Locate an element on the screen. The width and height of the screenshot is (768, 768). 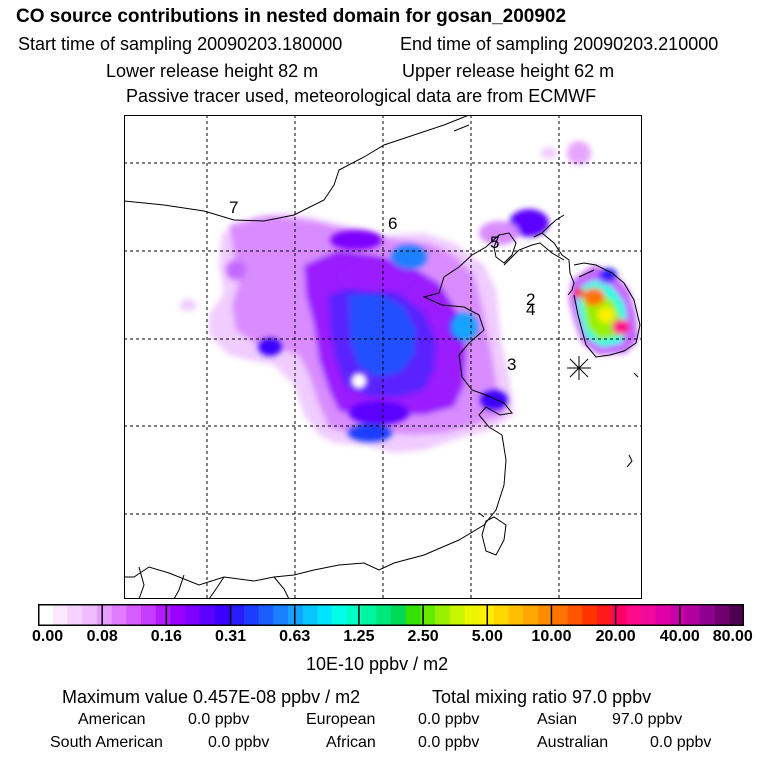
region-south-american-label: South American is located at coordinates (106, 742).